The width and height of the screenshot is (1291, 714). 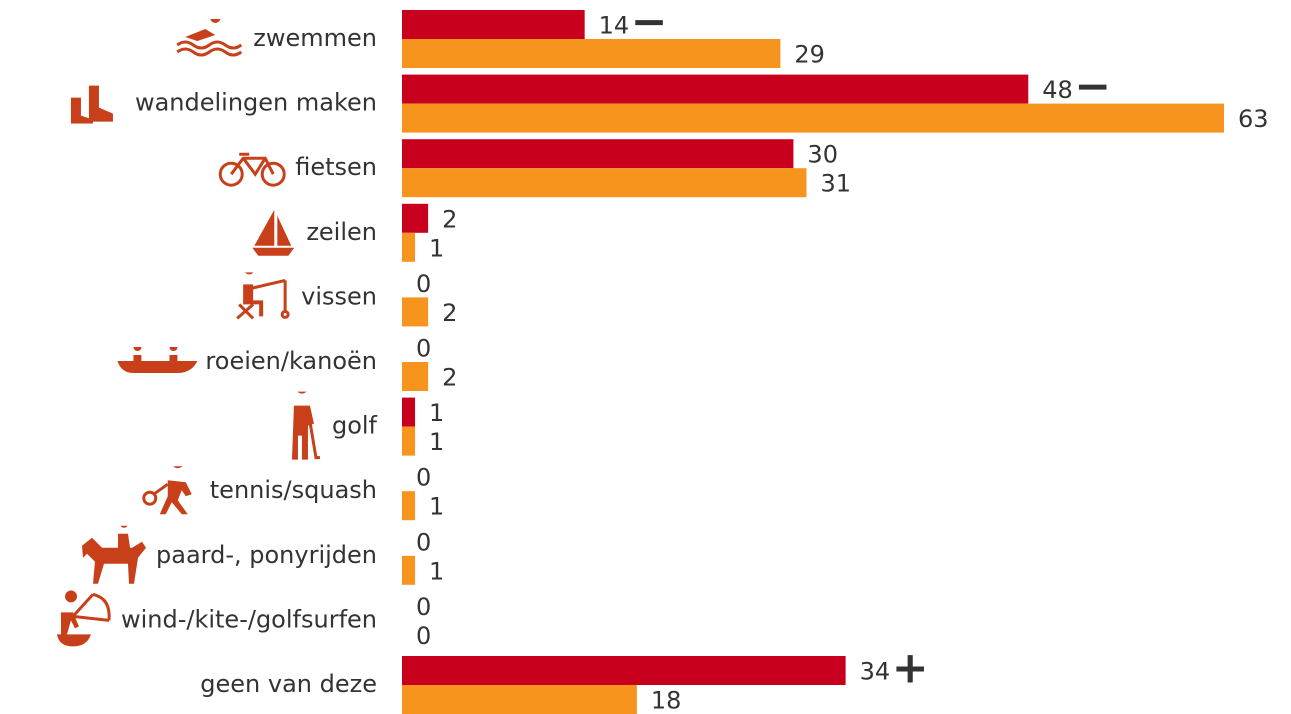 I want to click on category-label: tennis/squash, so click(x=293, y=490).